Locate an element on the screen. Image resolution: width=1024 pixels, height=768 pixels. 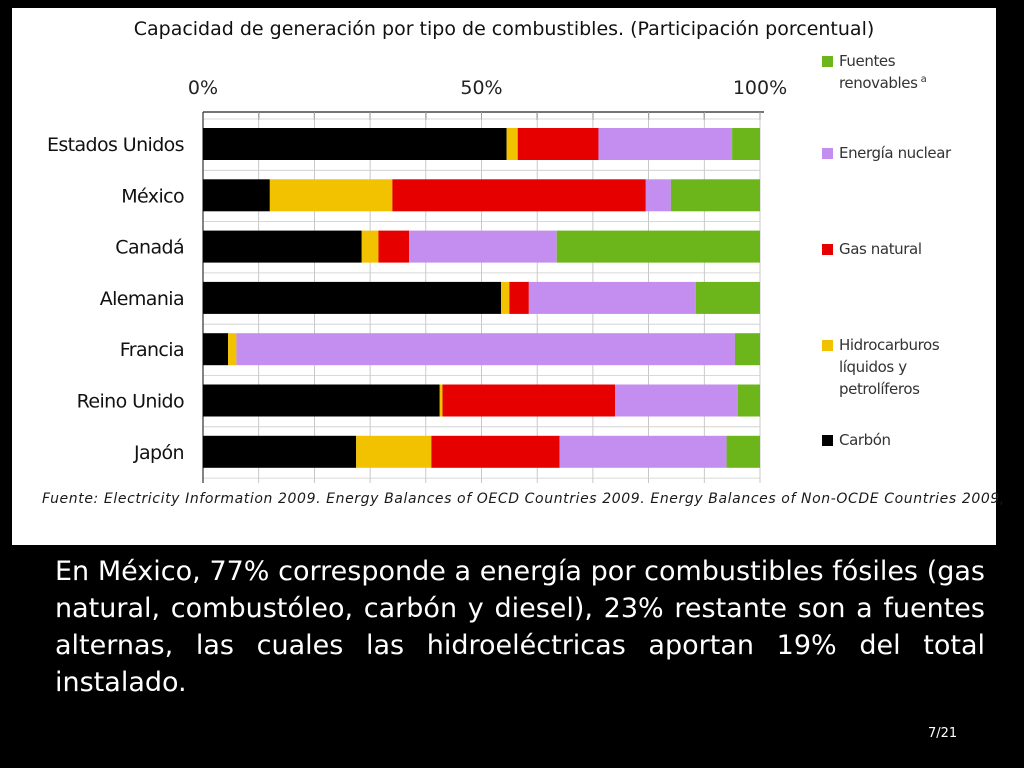
category-label: Japón is located at coordinates (158, 453).